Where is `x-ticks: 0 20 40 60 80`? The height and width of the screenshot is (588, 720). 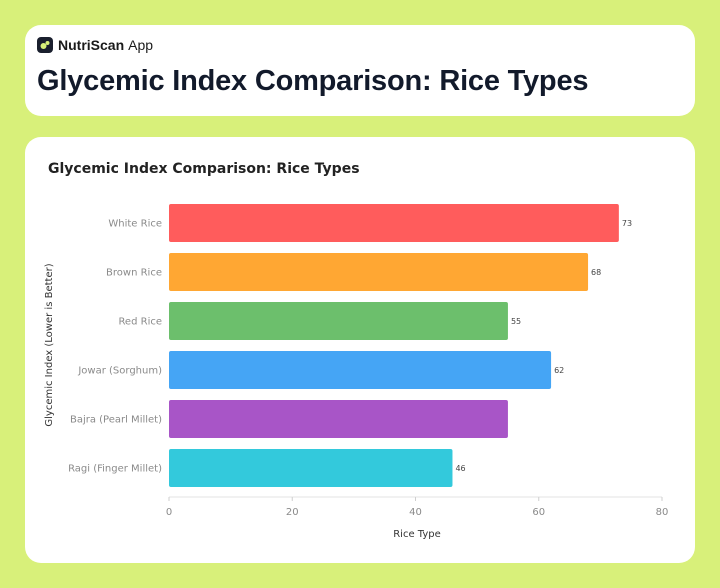 x-ticks: 0 20 40 60 80 is located at coordinates (417, 507).